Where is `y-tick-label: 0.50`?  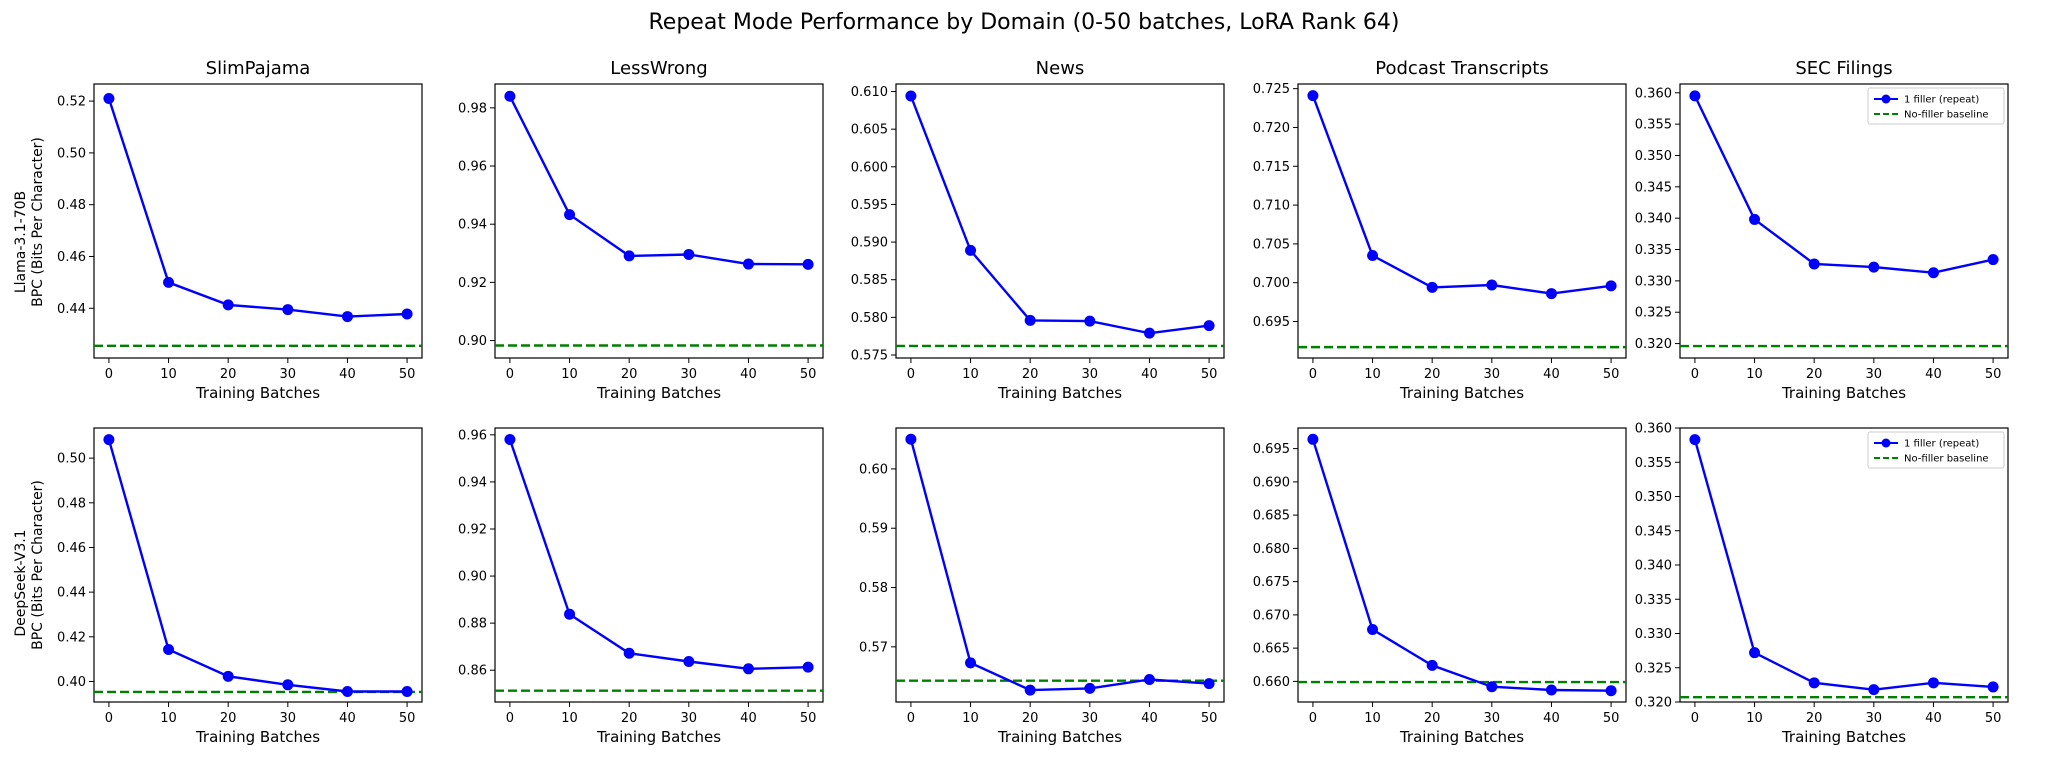
y-tick-label: 0.50 is located at coordinates (71, 153).